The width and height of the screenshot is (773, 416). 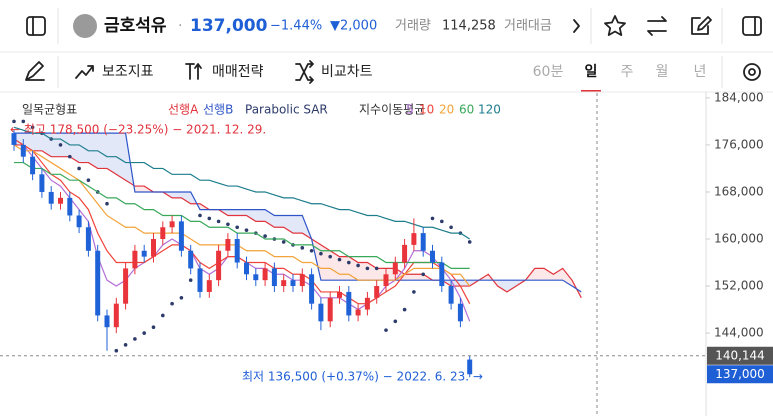 What do you see at coordinates (84, 72) in the screenshot?
I see `indicator-icon` at bounding box center [84, 72].